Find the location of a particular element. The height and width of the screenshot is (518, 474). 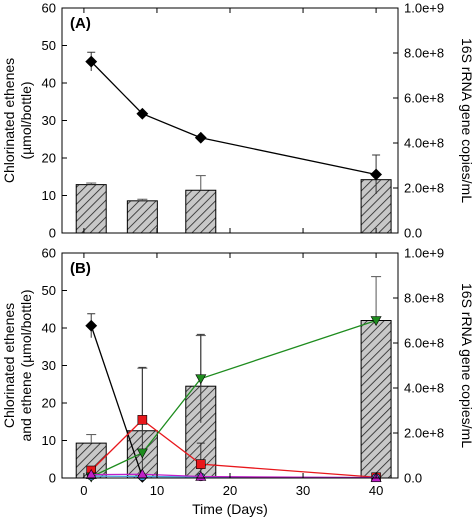

panel-label: (A) is located at coordinates (80, 23).